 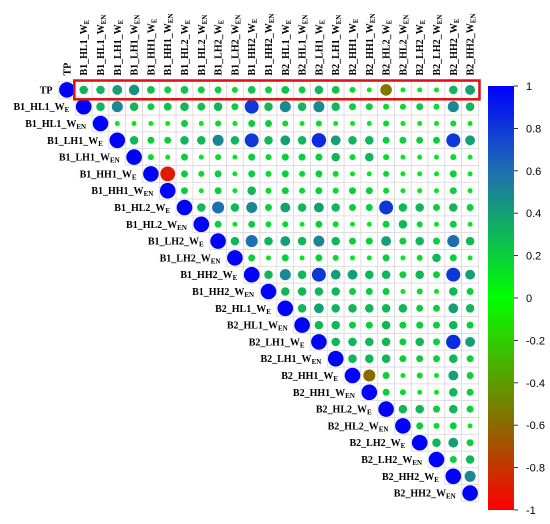 What do you see at coordinates (42, 108) in the screenshot?
I see `row-label: B1_HL1_WE` at bounding box center [42, 108].